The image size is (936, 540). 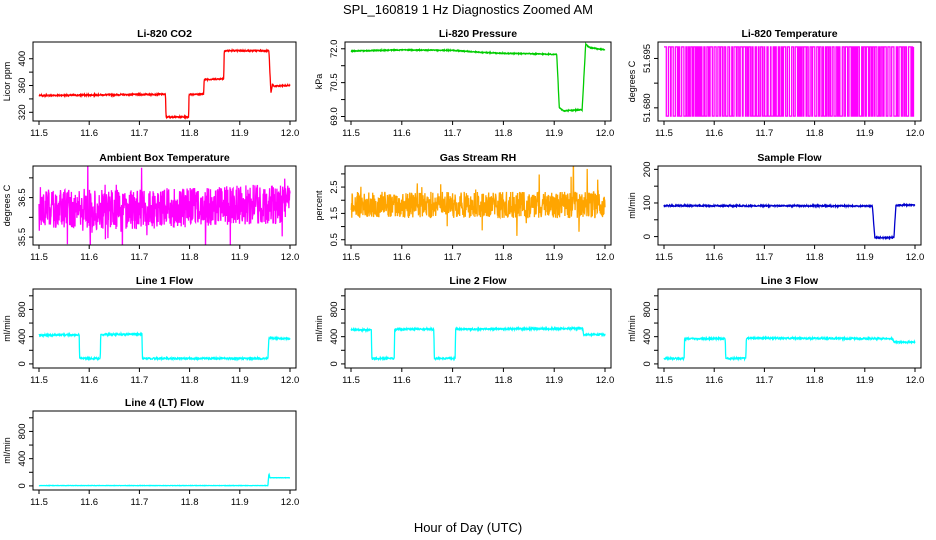 I want to click on x-tick-label-li-820-temperature: 11.7, so click(x=765, y=133).